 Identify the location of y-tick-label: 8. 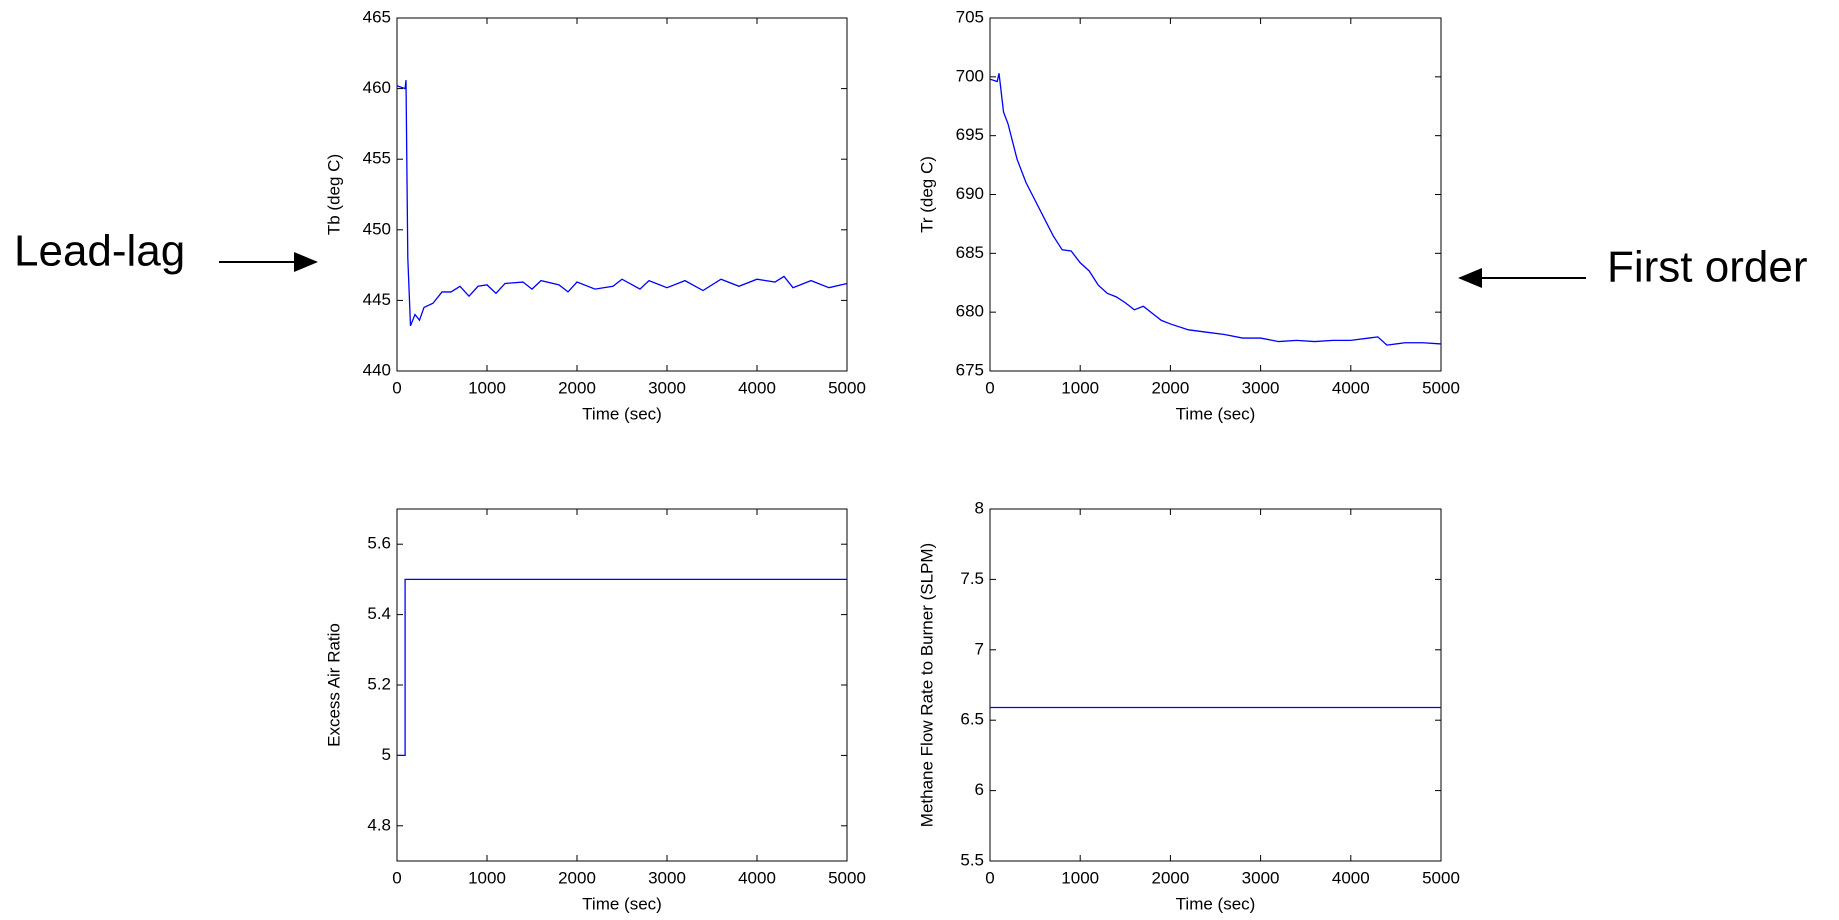
(979, 507).